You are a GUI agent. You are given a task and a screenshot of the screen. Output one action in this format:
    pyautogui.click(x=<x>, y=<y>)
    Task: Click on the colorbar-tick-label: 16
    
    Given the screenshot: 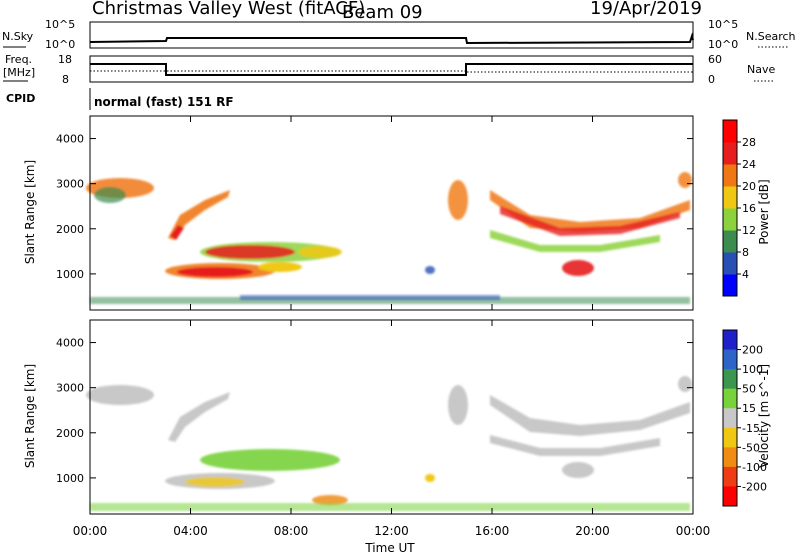 What is the action you would take?
    pyautogui.click(x=749, y=208)
    